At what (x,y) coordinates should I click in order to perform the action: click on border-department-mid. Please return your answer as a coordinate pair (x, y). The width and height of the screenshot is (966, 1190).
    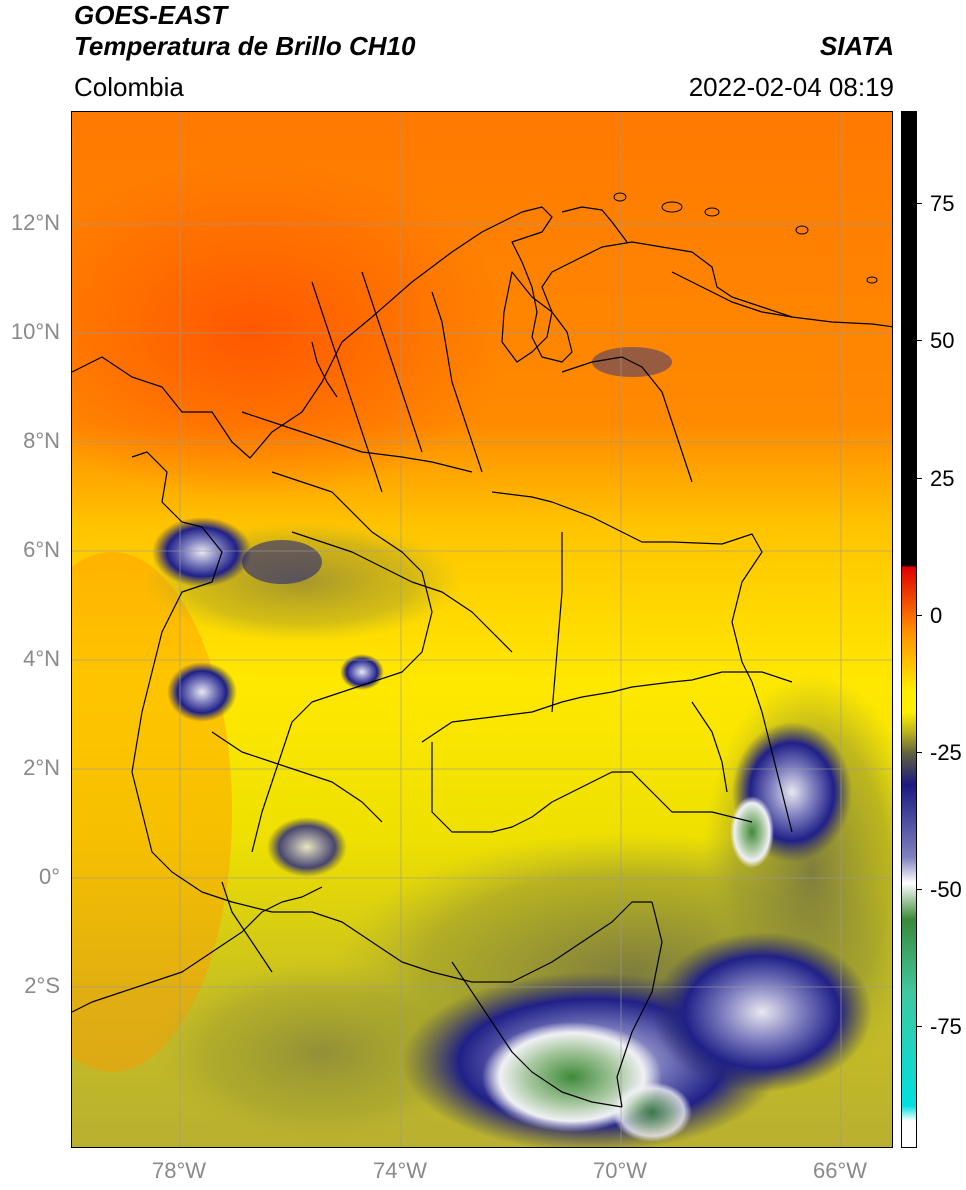
    Looking at the image, I should click on (357, 442).